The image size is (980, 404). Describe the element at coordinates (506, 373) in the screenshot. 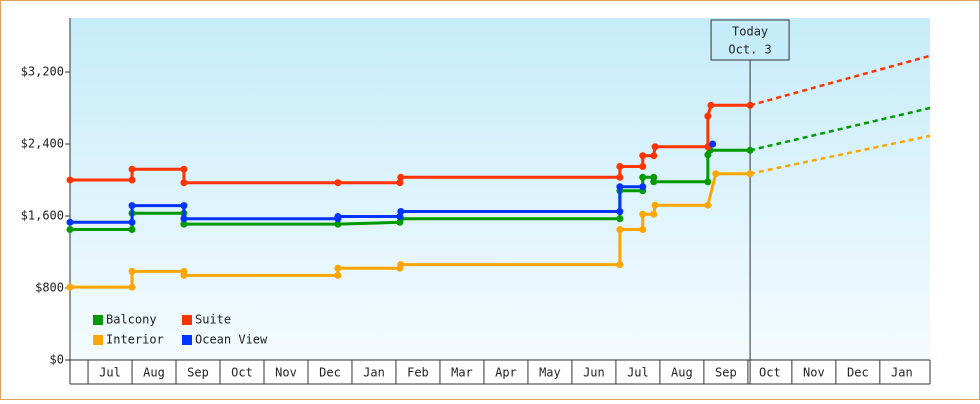

I see `x-tick-label: Apr` at that location.